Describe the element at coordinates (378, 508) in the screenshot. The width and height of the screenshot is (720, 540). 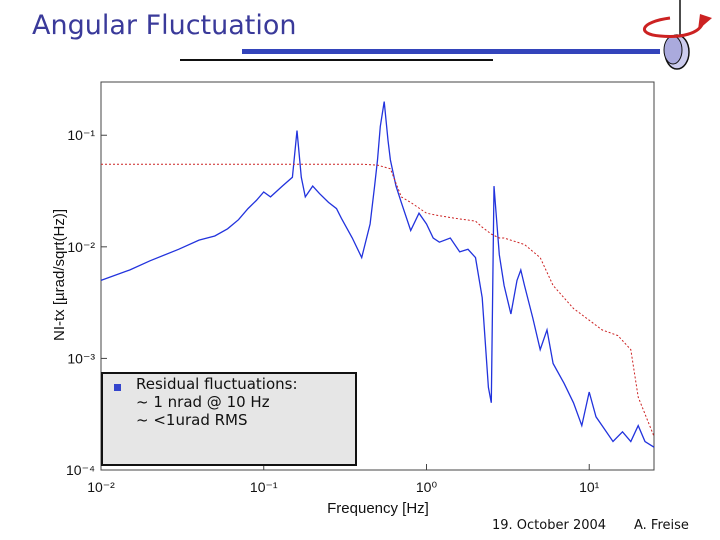
I see `x-axis-label: Frequency [Hz]` at that location.